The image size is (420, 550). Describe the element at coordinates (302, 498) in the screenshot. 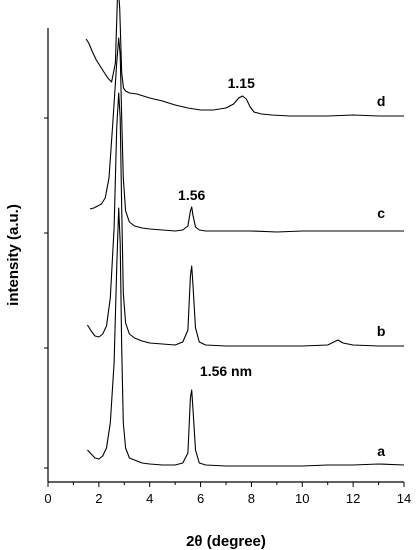

I see `x-tick-label: 10` at that location.